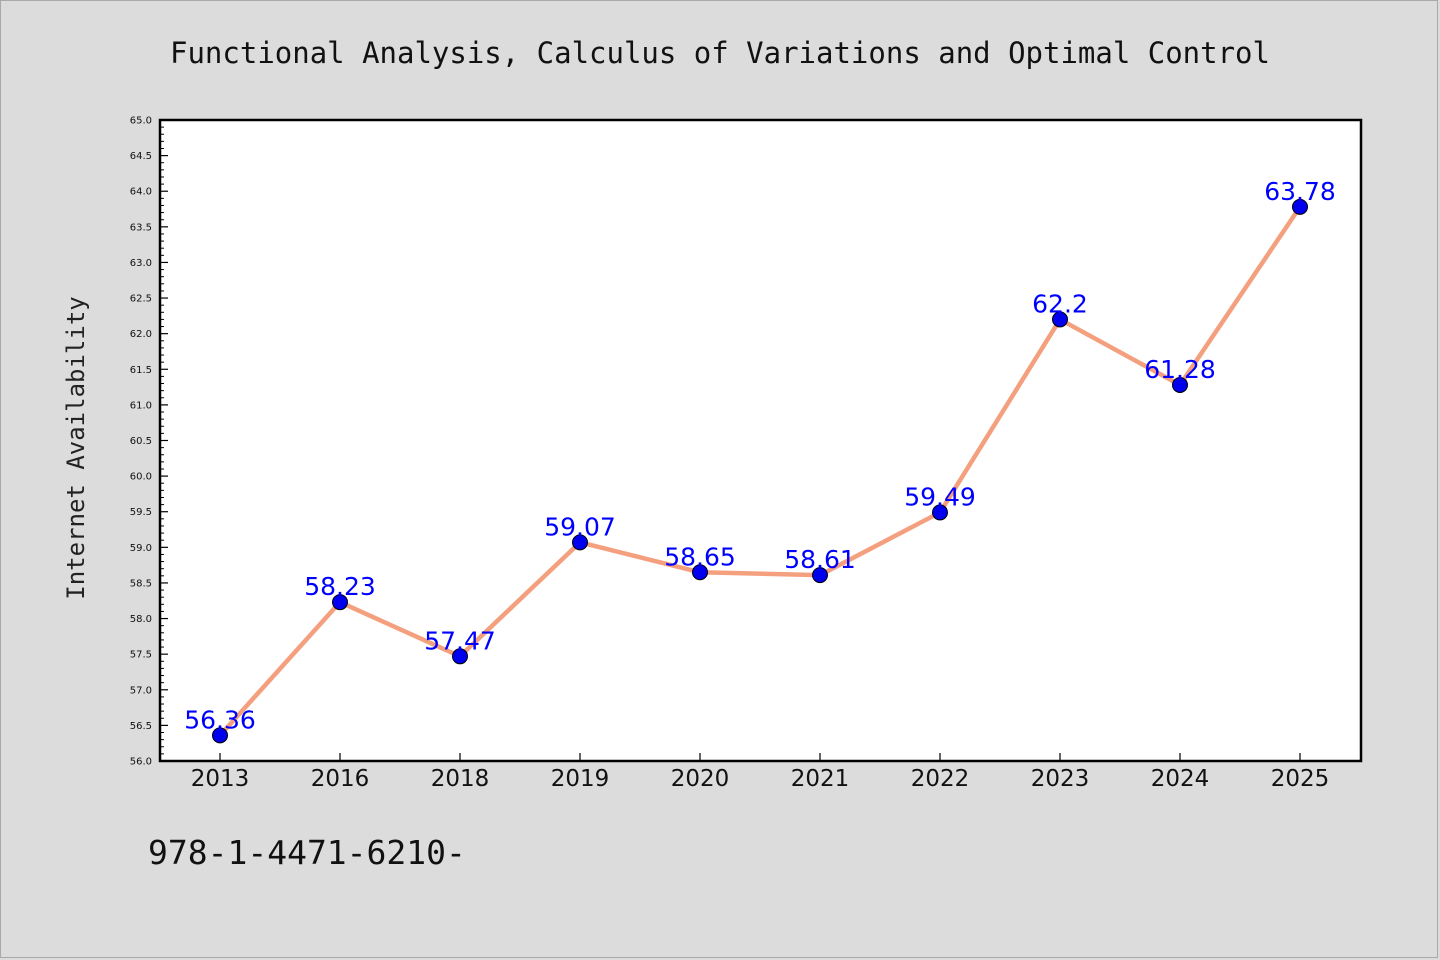  I want to click on data-label: 61.28, so click(1180, 369).